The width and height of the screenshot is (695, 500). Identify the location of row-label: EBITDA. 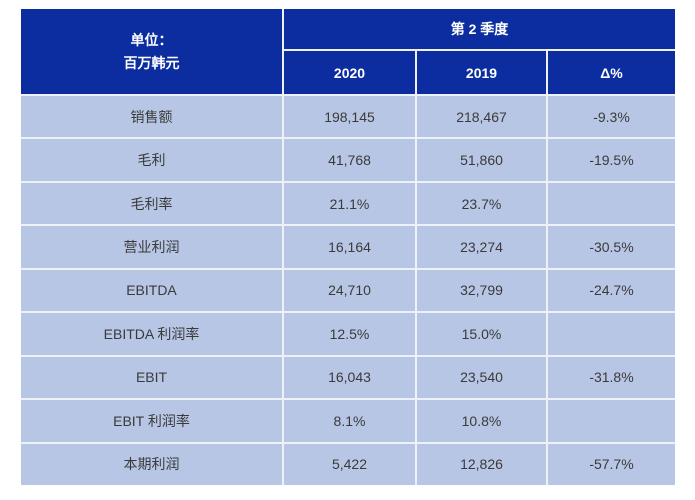
(151, 290).